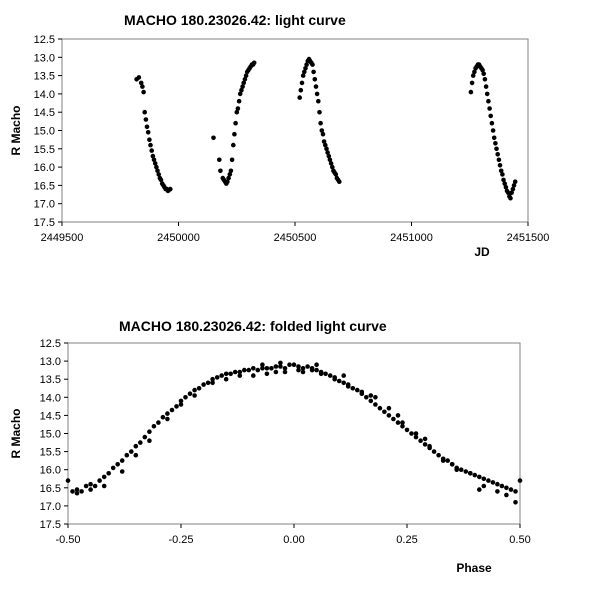  I want to click on folded-curve-title: MACHO 180.23026.42: folded light curve, so click(253, 326).